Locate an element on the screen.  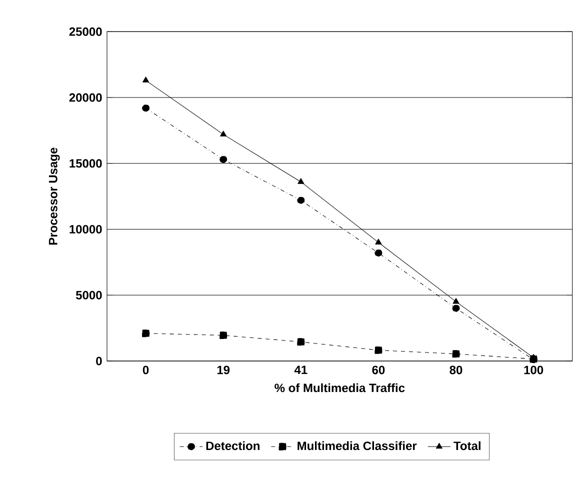
x-axis-title: % of Multimedia Traffic is located at coordinates (339, 387).